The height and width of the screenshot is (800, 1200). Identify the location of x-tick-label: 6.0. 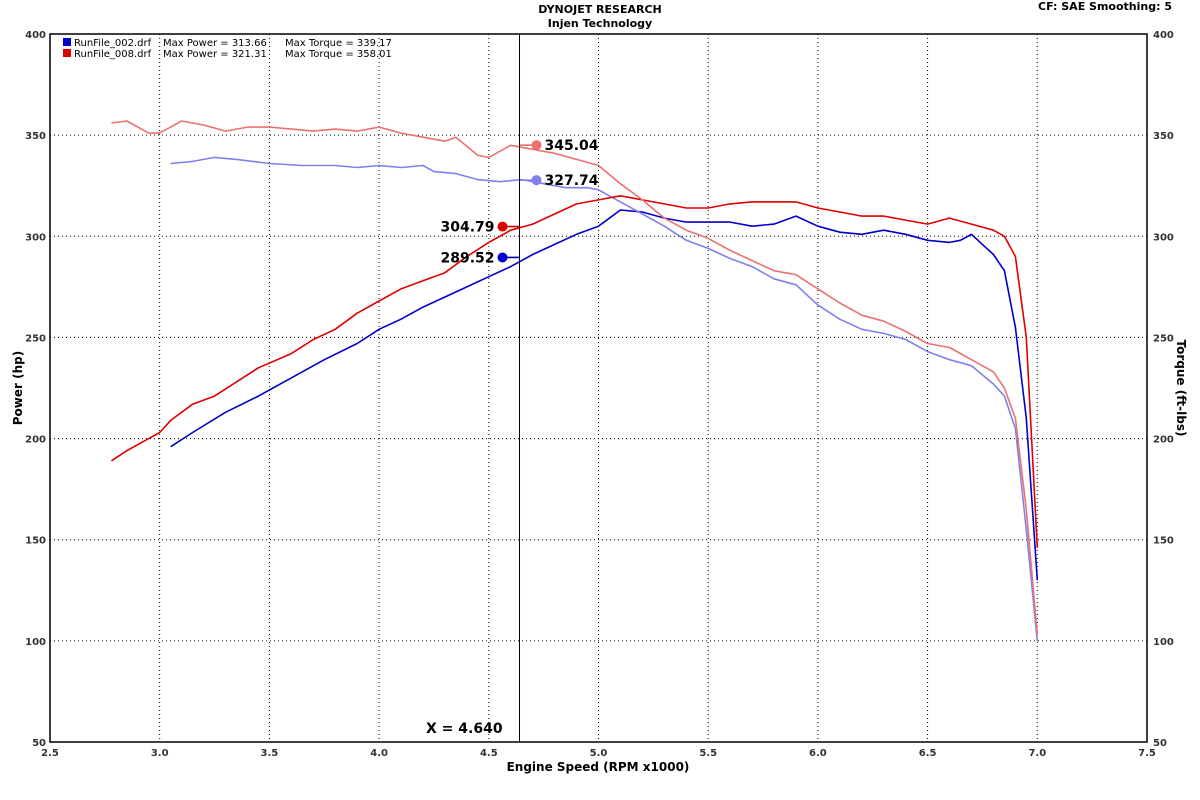
(818, 753).